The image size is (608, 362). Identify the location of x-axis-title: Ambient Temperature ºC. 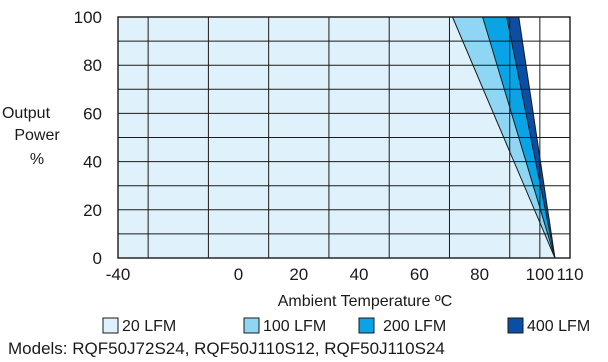
(365, 301).